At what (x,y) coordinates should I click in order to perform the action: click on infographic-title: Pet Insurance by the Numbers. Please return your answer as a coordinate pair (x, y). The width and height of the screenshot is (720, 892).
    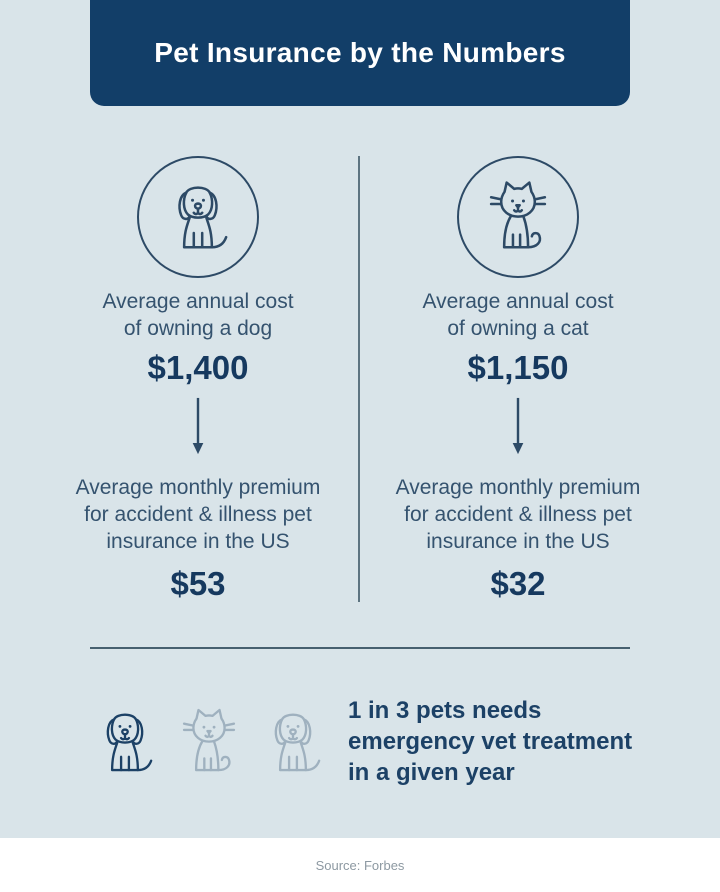
    Looking at the image, I should click on (360, 52).